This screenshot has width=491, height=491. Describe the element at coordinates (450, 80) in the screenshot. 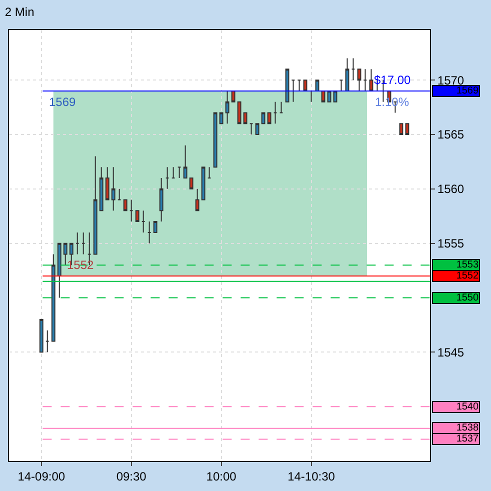

I see `y-tick-label: 1570` at that location.